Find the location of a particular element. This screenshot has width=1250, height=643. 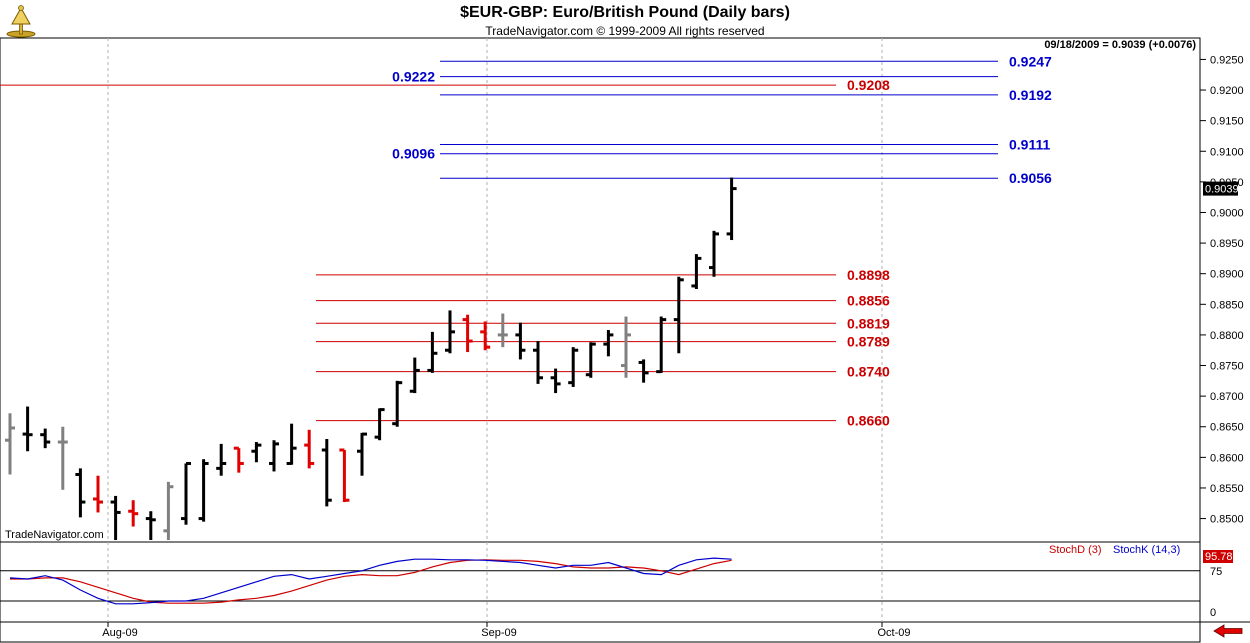

price-tick-label: 0.8650 is located at coordinates (1227, 428).